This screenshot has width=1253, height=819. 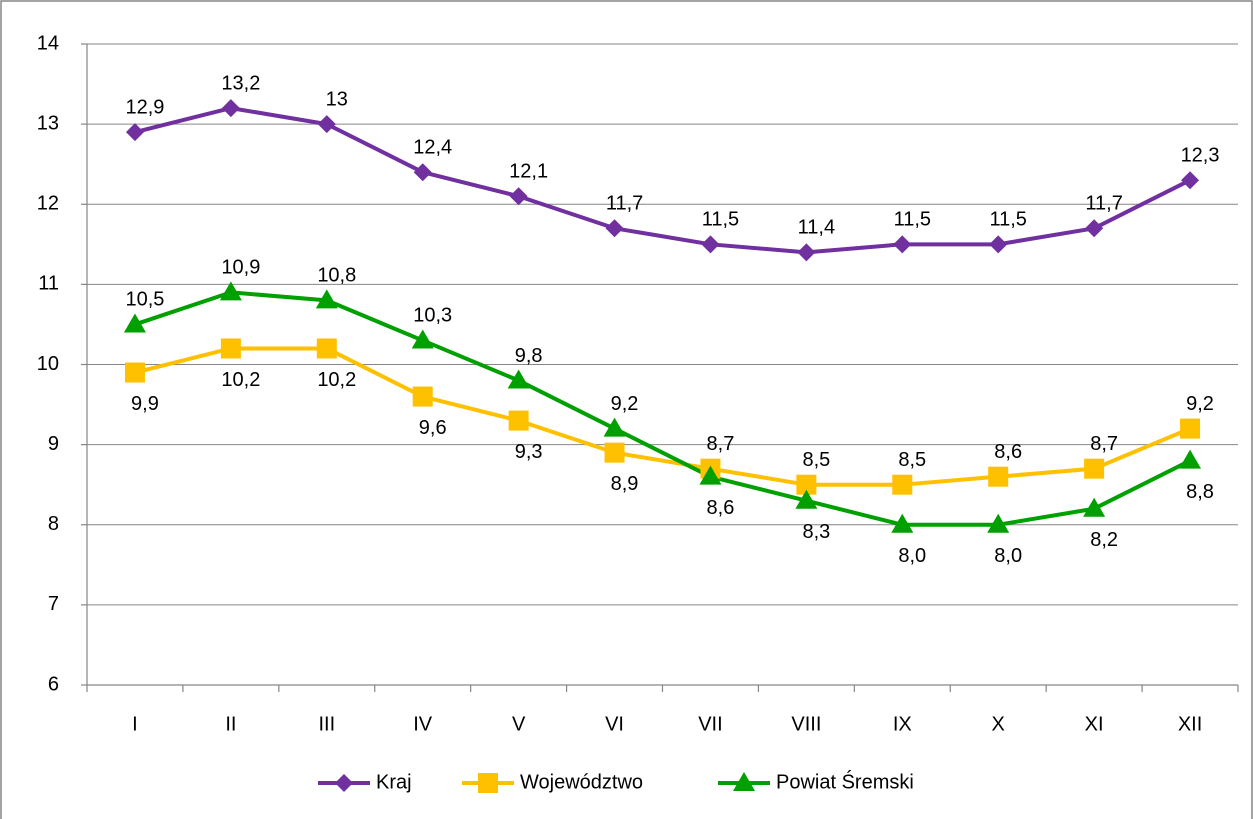 I want to click on legend-label: Kraj, so click(x=394, y=782).